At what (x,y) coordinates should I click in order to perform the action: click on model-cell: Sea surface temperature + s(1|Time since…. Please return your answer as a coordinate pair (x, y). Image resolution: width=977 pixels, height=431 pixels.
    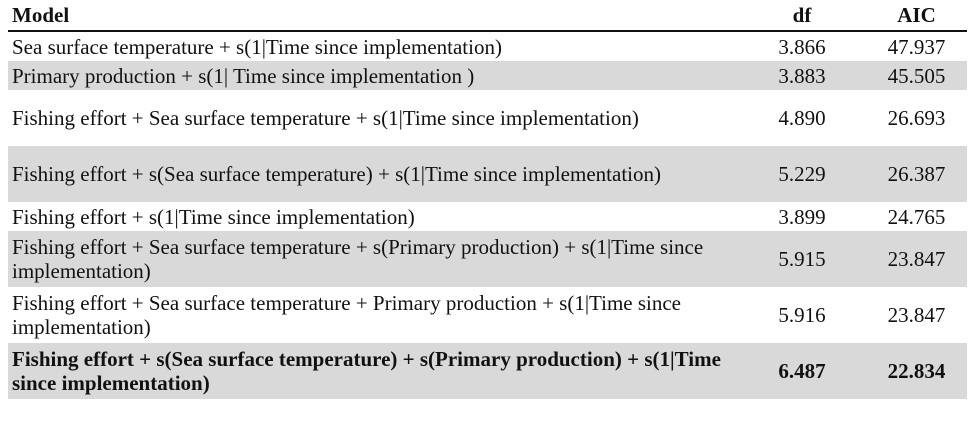
    Looking at the image, I should click on (257, 46).